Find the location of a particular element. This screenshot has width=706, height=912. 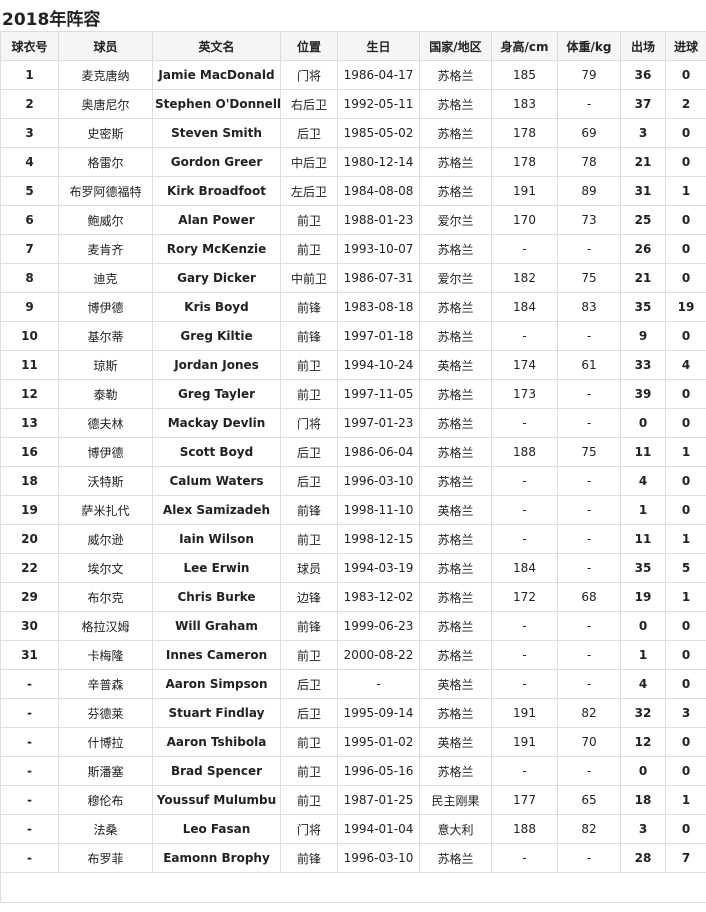

table-cell: Jordan Jones is located at coordinates (216, 365).